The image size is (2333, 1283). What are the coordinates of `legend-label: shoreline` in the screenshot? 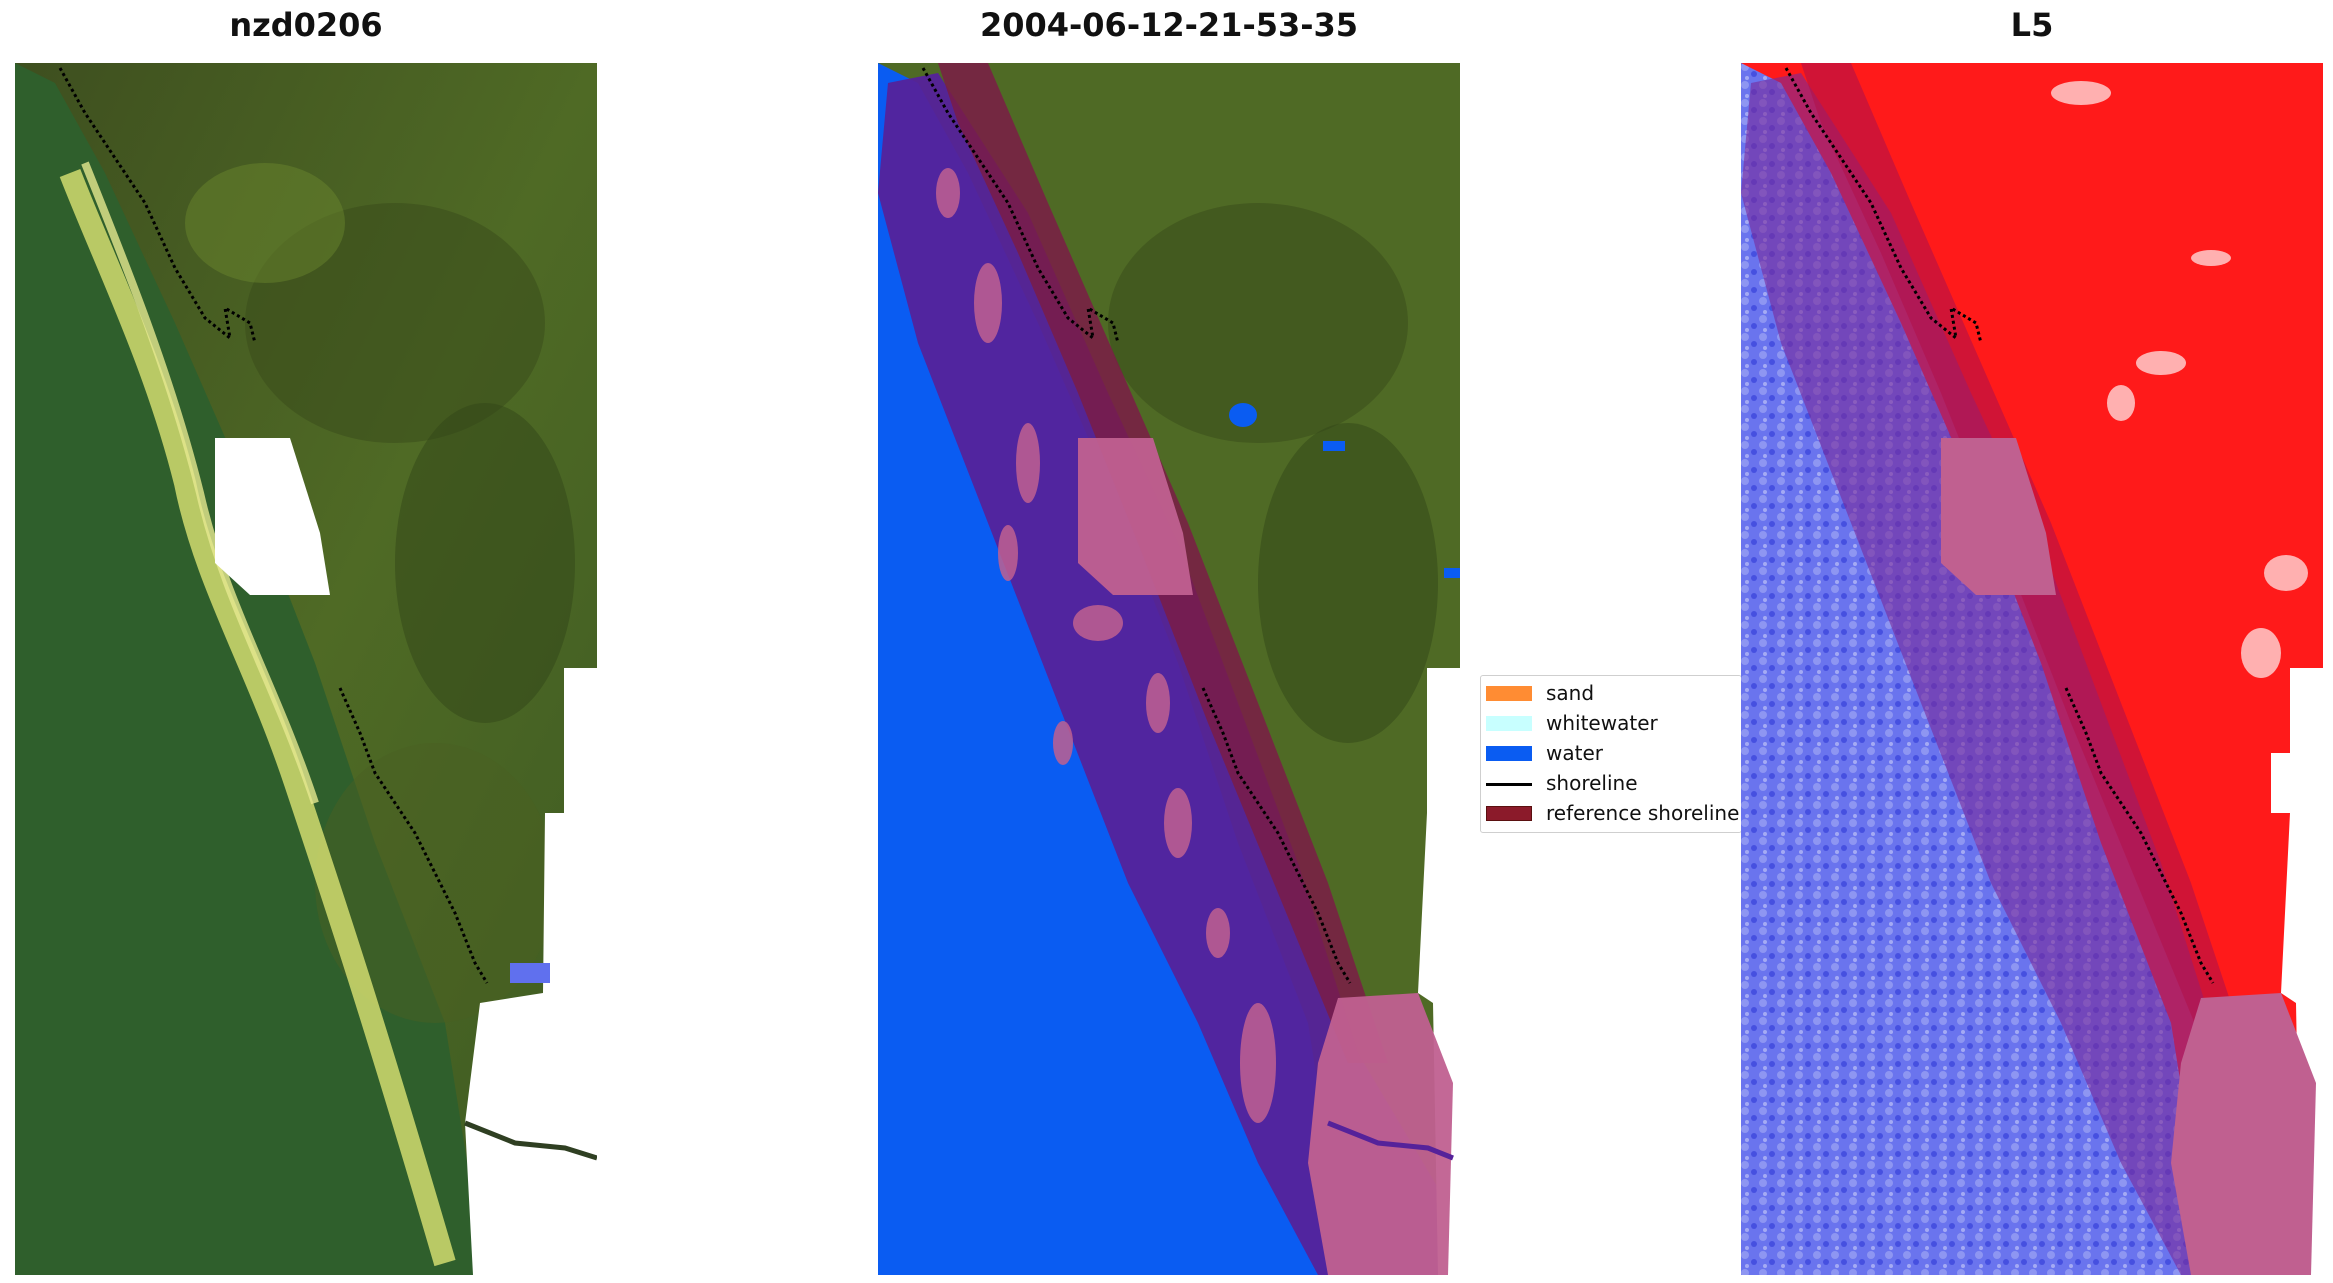 It's located at (1592, 783).